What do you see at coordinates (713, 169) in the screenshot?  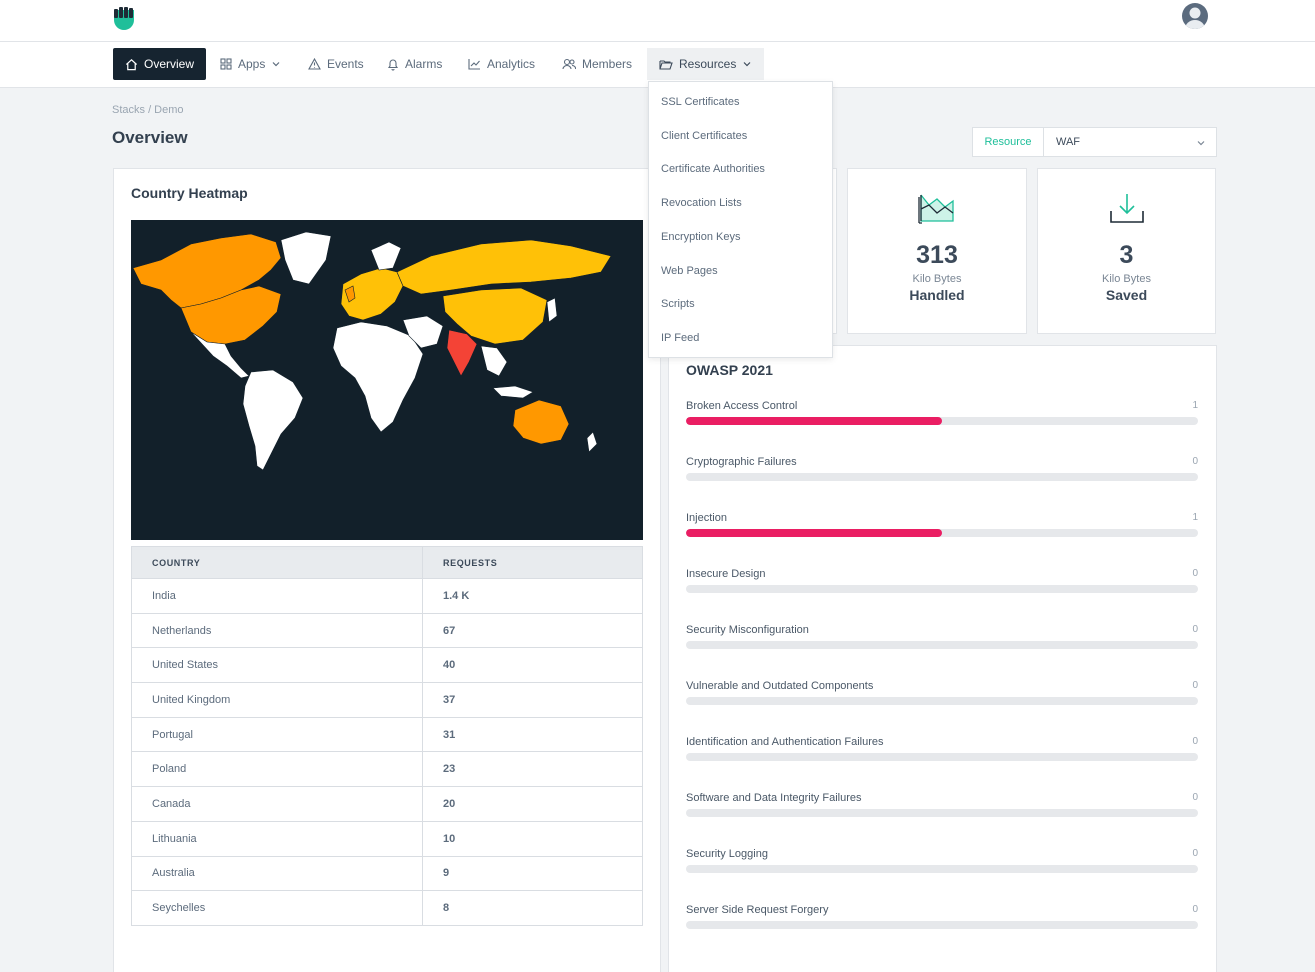 I see `resources-menu-item: Certificate Authorities` at bounding box center [713, 169].